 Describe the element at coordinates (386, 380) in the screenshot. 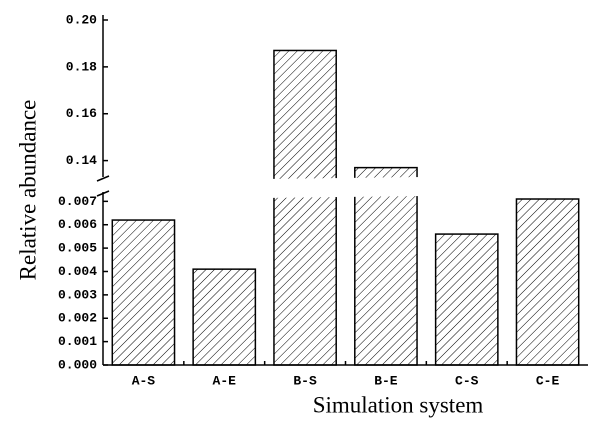

I see `x-tick-label: B-E` at that location.